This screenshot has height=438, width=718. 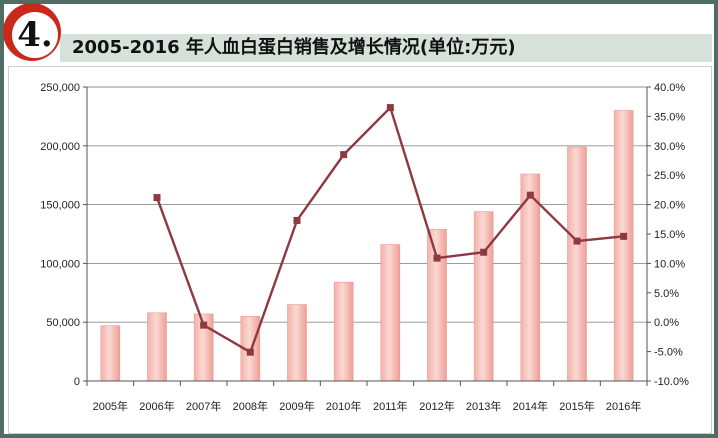 What do you see at coordinates (669, 235) in the screenshot?
I see `right-axis-tick-label: 15.0%` at bounding box center [669, 235].